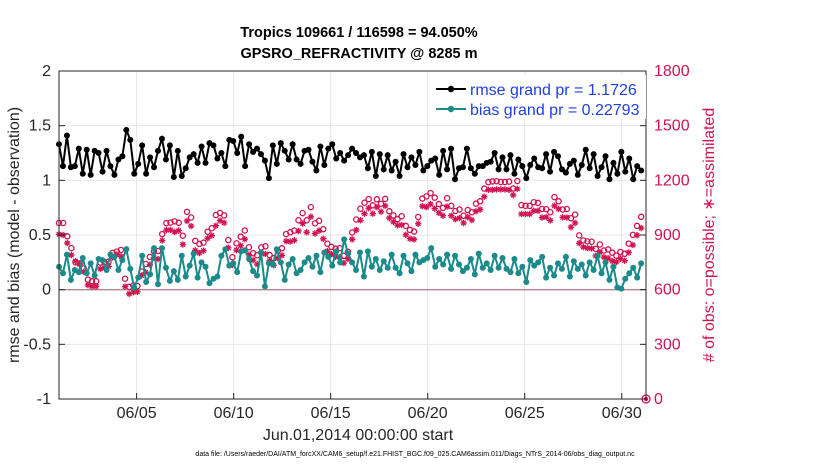  I want to click on left-y-axis-label: rmse and bias (model - observation), so click(14, 235).